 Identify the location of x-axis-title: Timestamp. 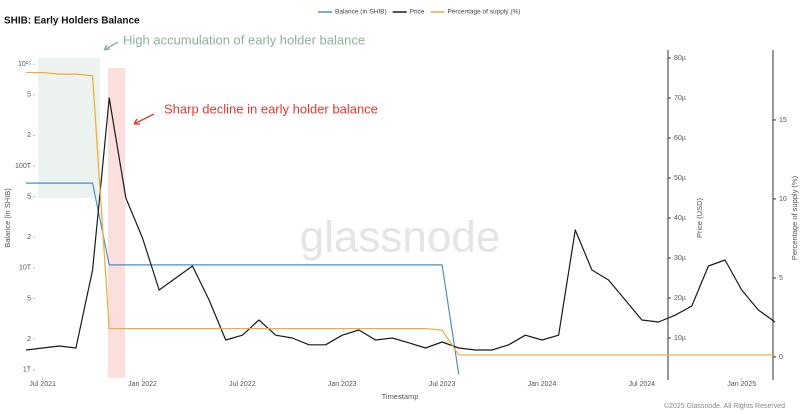
(400, 396).